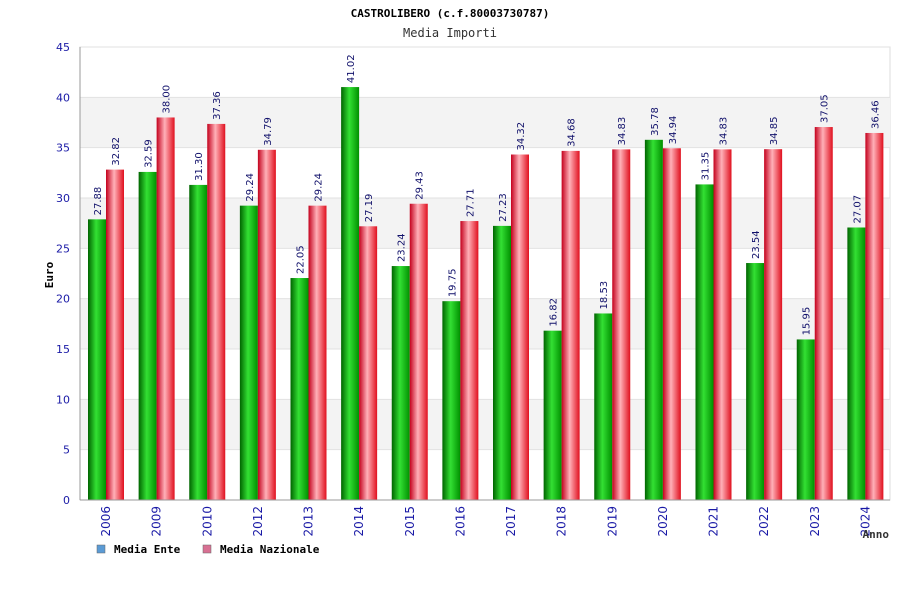 The width and height of the screenshot is (900, 600). What do you see at coordinates (309, 521) in the screenshot?
I see `x-tick-label: 2013` at bounding box center [309, 521].